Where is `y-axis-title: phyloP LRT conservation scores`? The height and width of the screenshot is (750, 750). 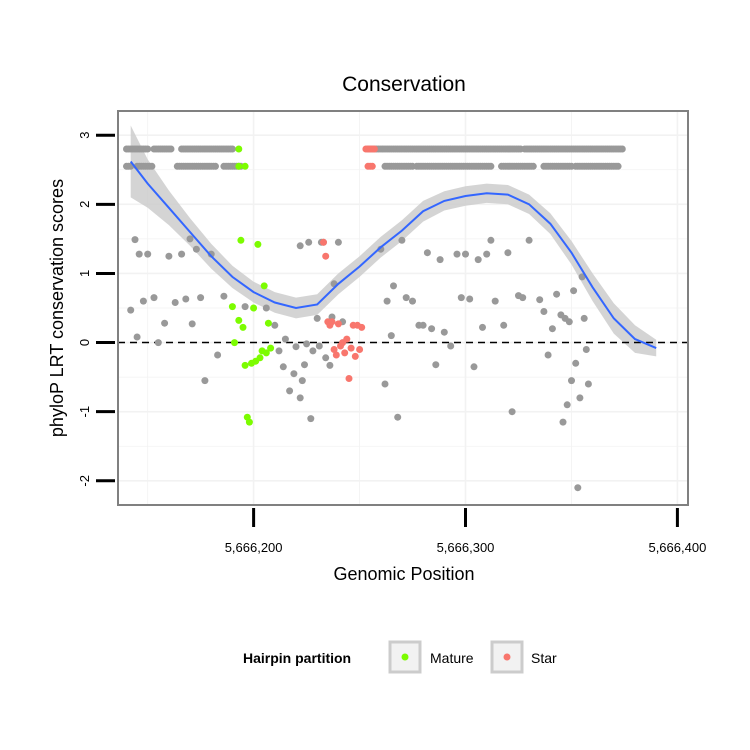 y-axis-title: phyloP LRT conservation scores is located at coordinates (57, 308).